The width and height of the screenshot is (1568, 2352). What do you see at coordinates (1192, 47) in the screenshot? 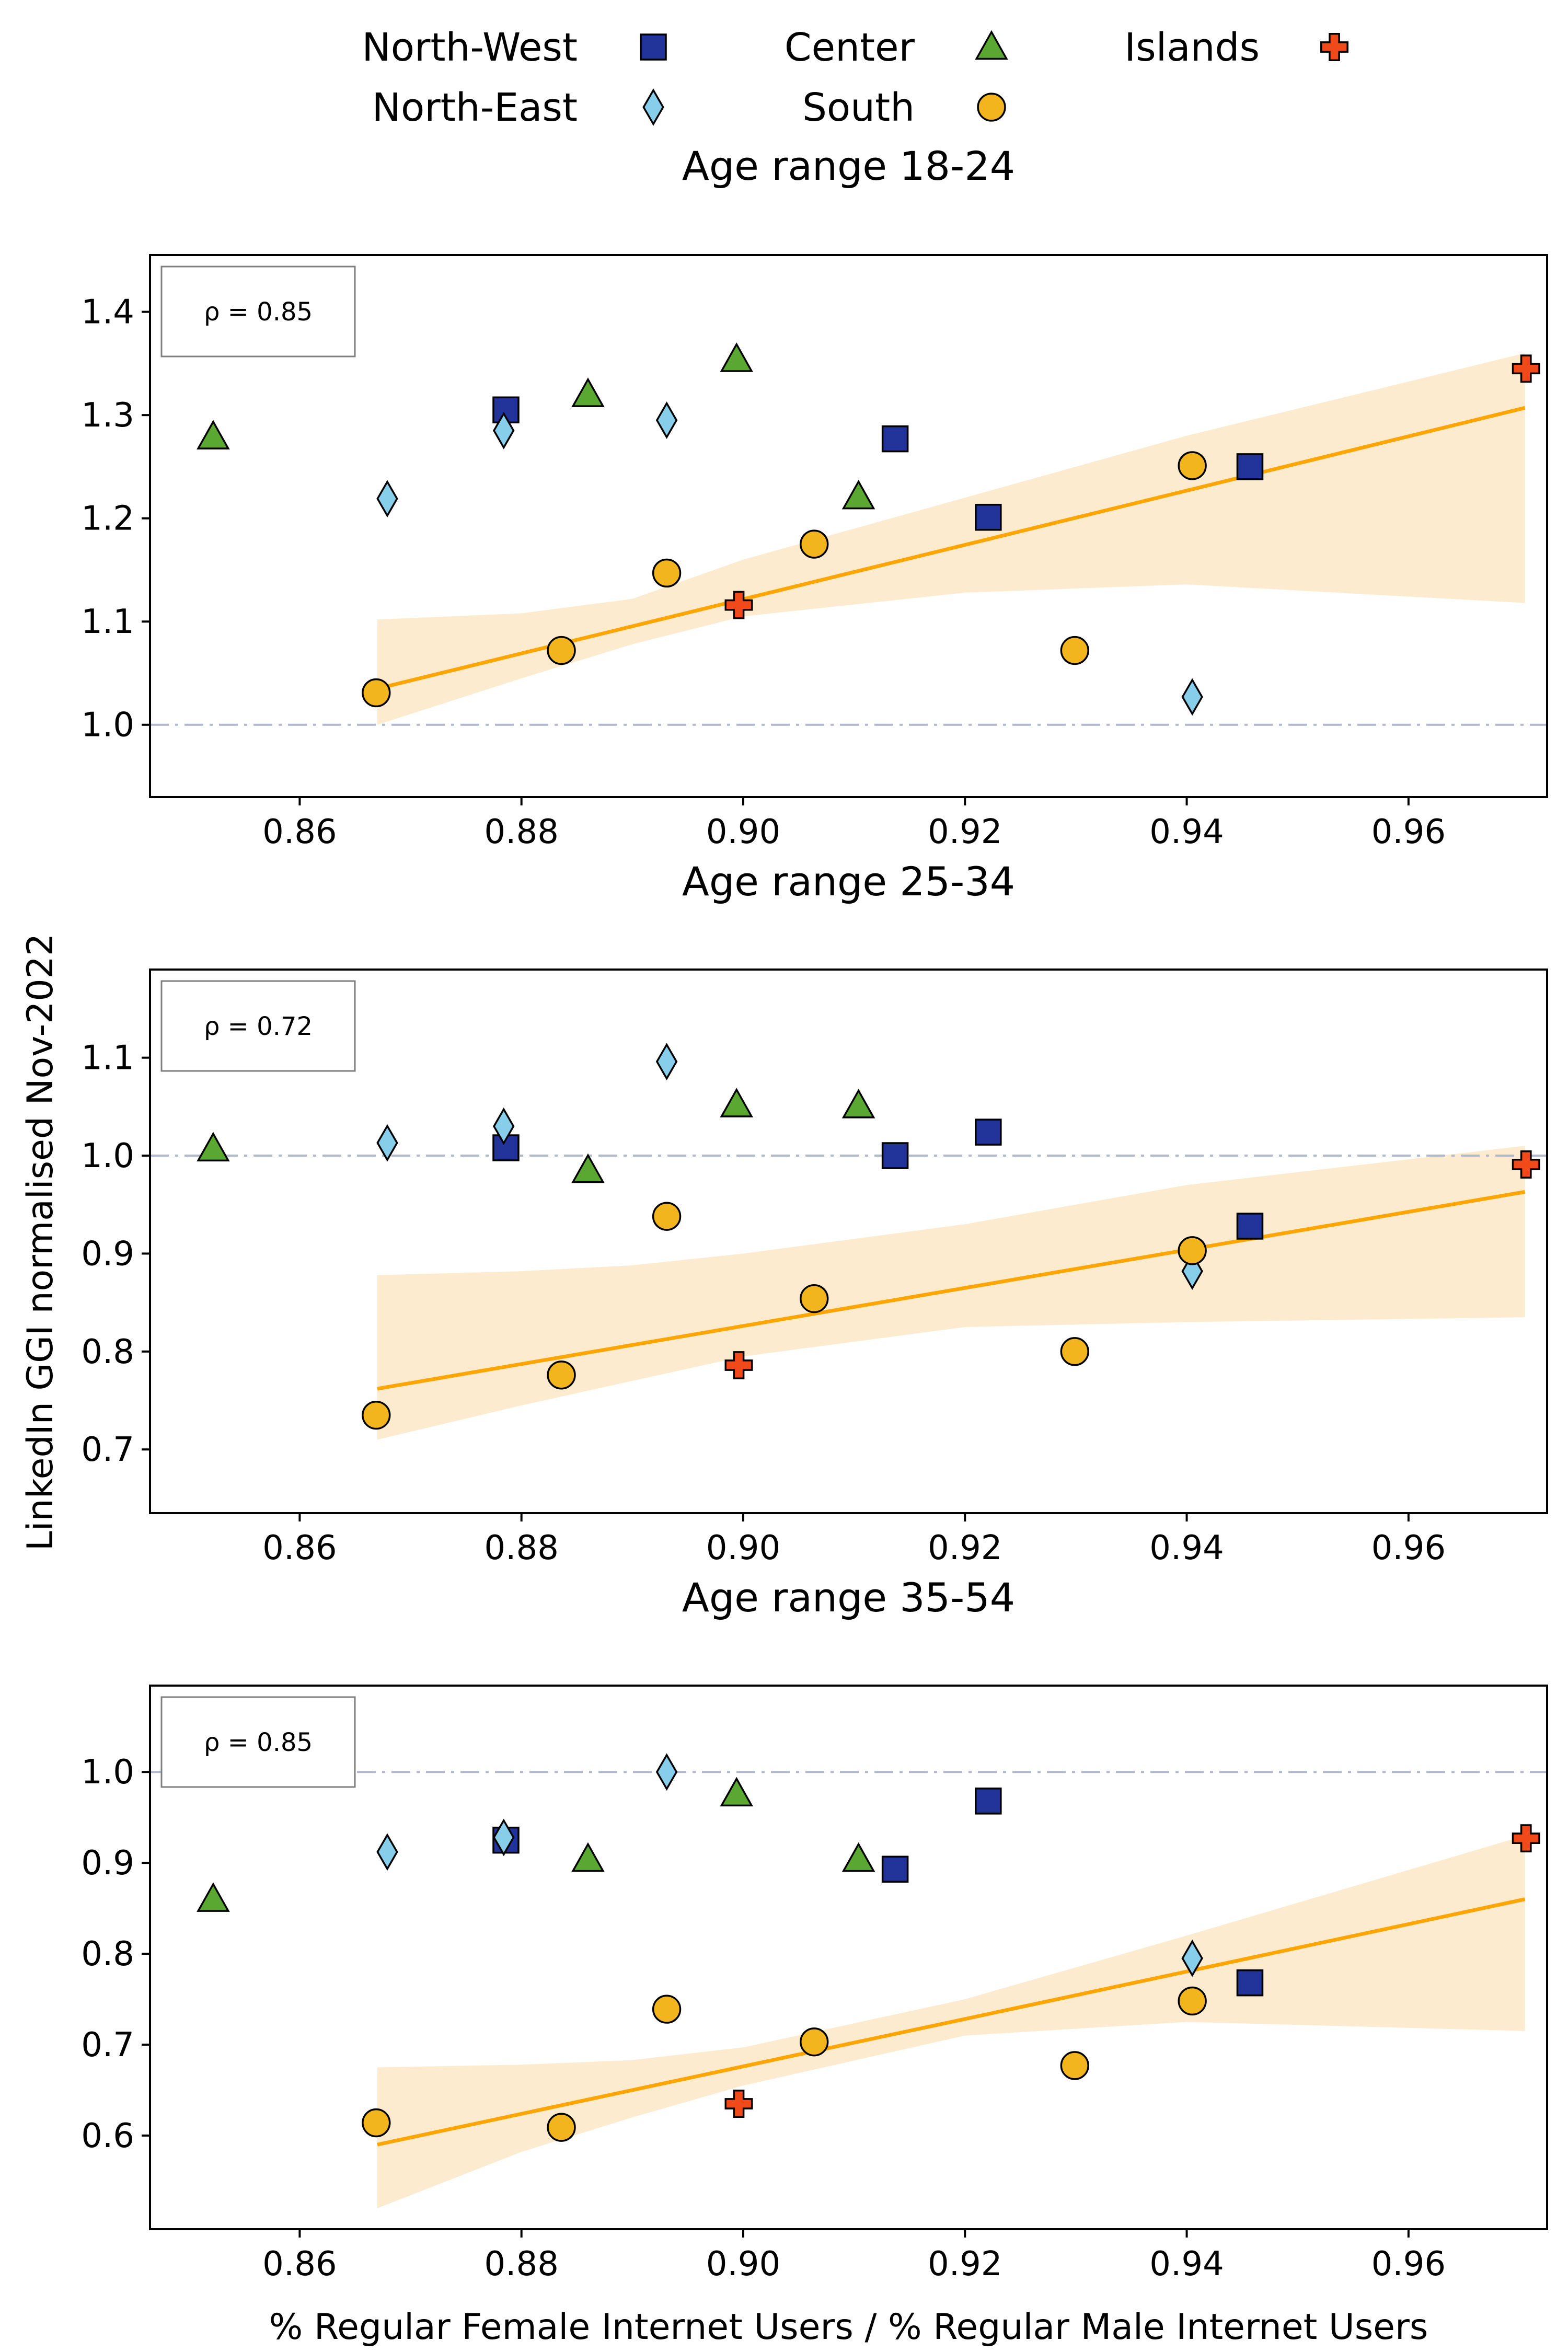
I see `legend-label-islands: Islands` at bounding box center [1192, 47].